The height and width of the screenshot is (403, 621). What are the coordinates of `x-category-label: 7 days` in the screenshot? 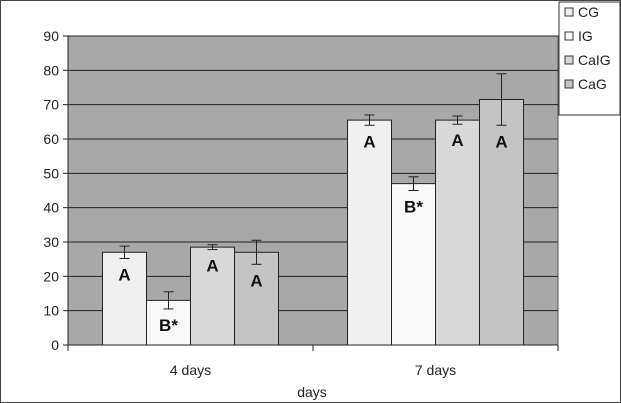 It's located at (435, 370).